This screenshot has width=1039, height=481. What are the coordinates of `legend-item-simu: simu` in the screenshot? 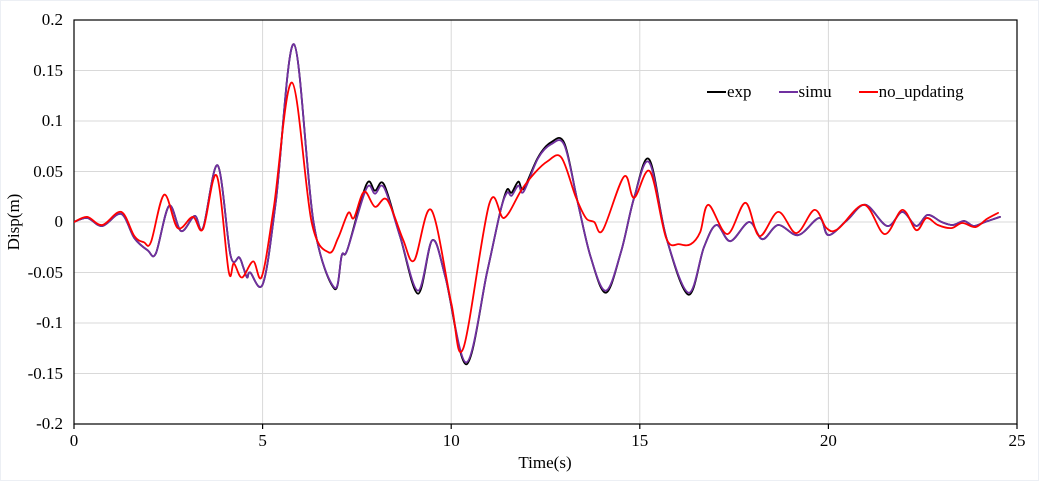 It's located at (805, 92).